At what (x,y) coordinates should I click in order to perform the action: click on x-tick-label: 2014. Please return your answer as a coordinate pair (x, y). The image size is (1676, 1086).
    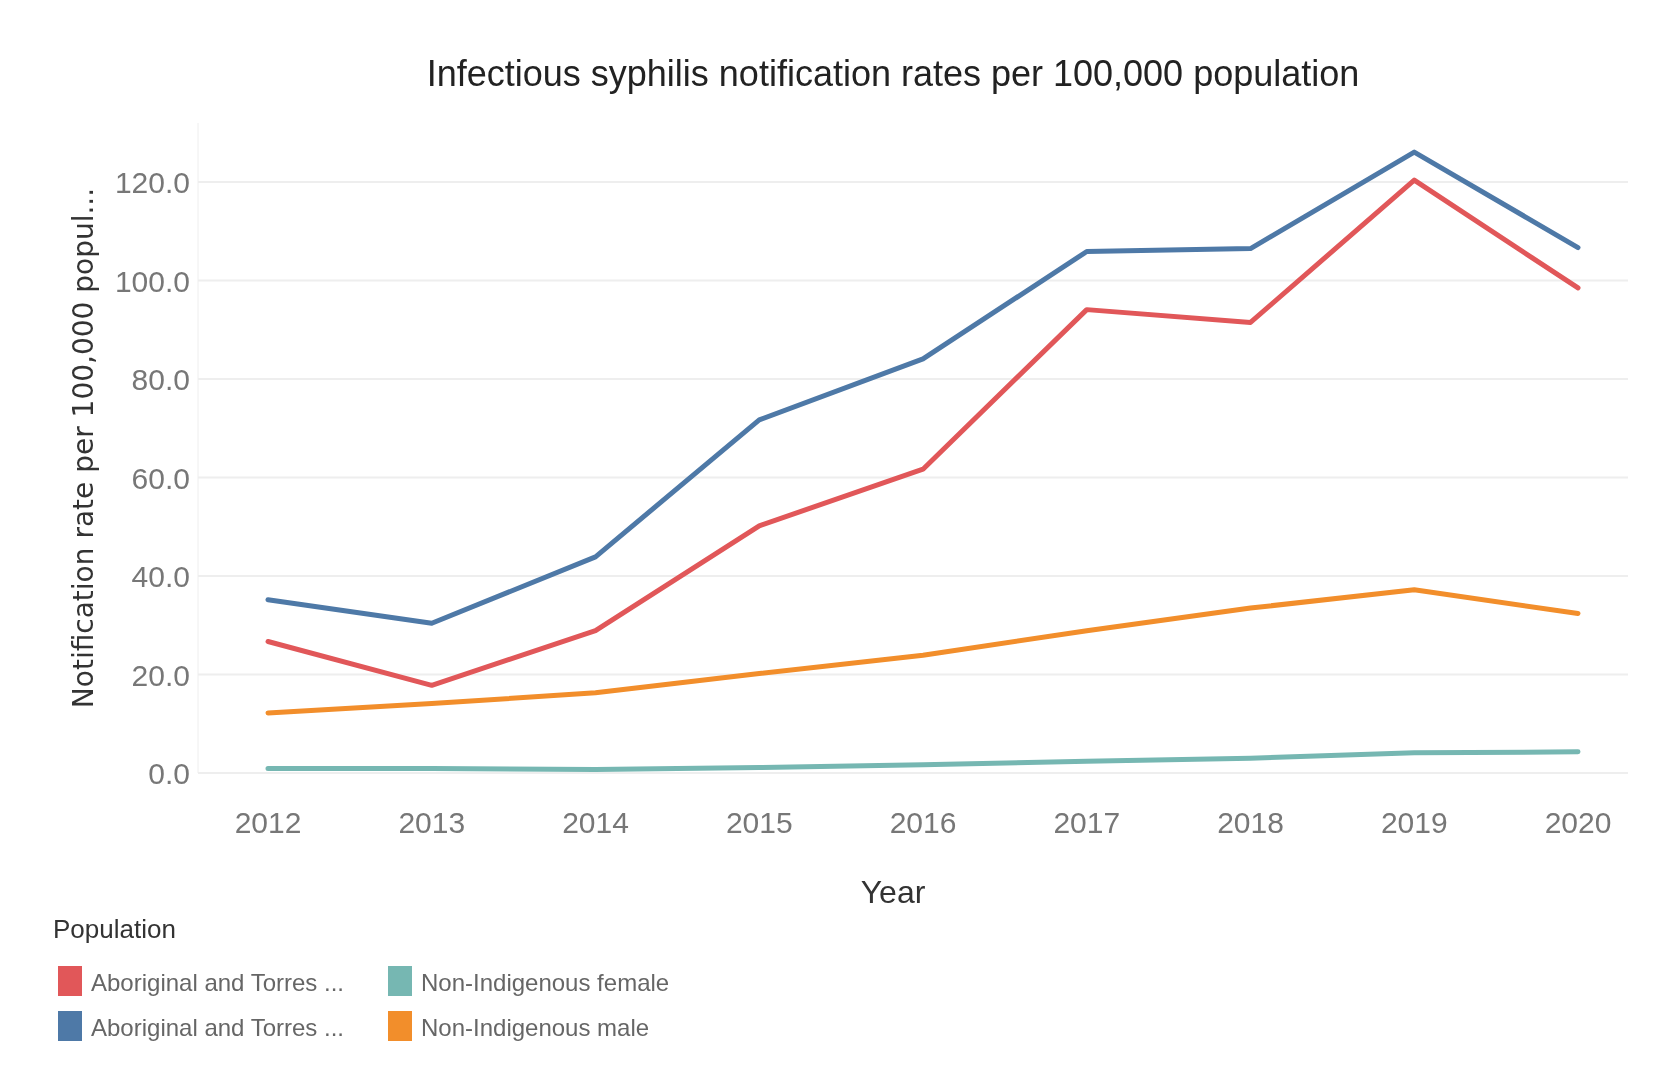
    Looking at the image, I should click on (595, 822).